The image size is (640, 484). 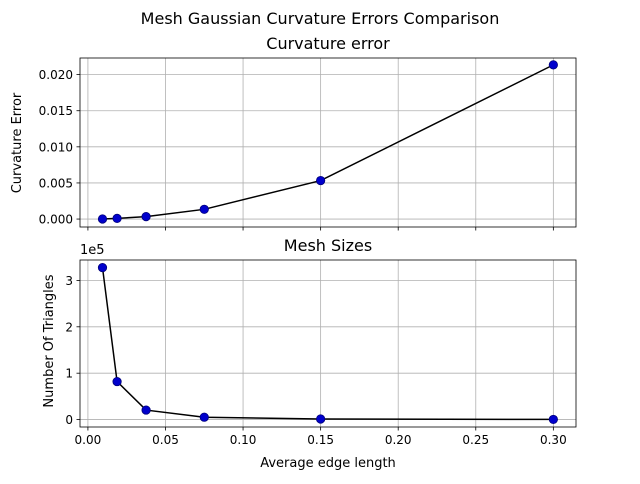 What do you see at coordinates (56, 147) in the screenshot?
I see `curvature-error-y-tick-label: 0.010` at bounding box center [56, 147].